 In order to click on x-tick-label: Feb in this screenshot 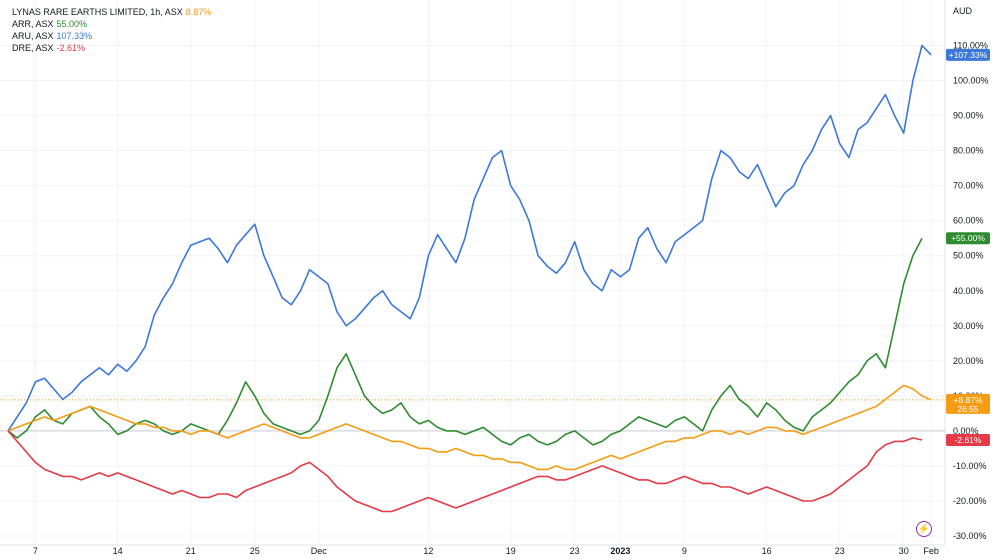, I will do `click(931, 551)`.